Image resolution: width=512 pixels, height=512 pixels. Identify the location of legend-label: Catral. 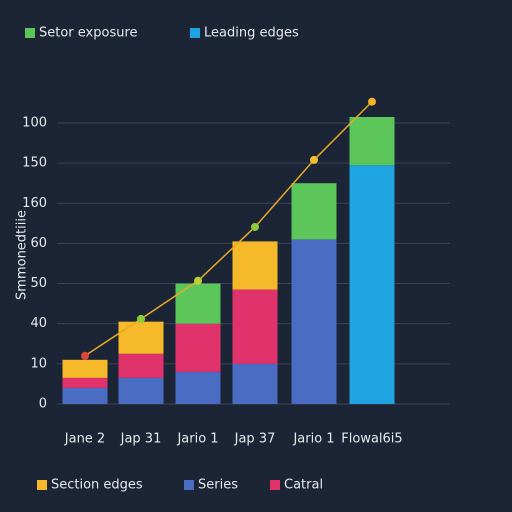
(303, 485).